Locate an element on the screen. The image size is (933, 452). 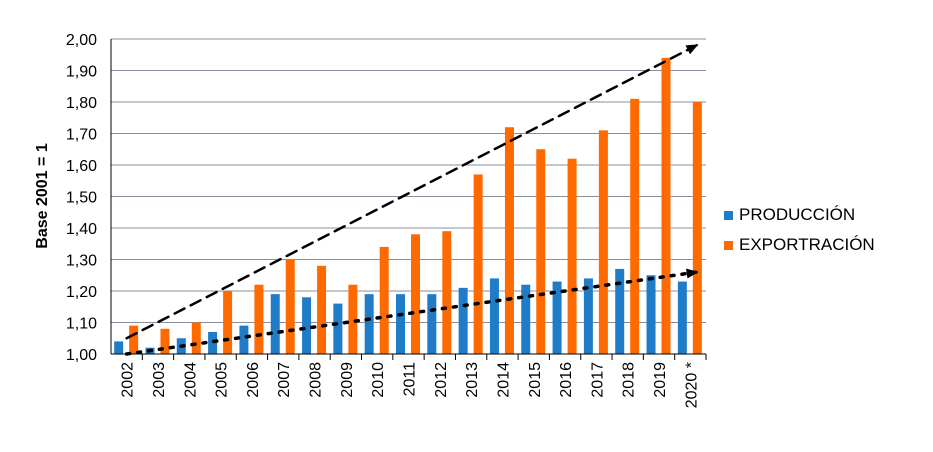
x-tick-label: 2008 is located at coordinates (316, 380).